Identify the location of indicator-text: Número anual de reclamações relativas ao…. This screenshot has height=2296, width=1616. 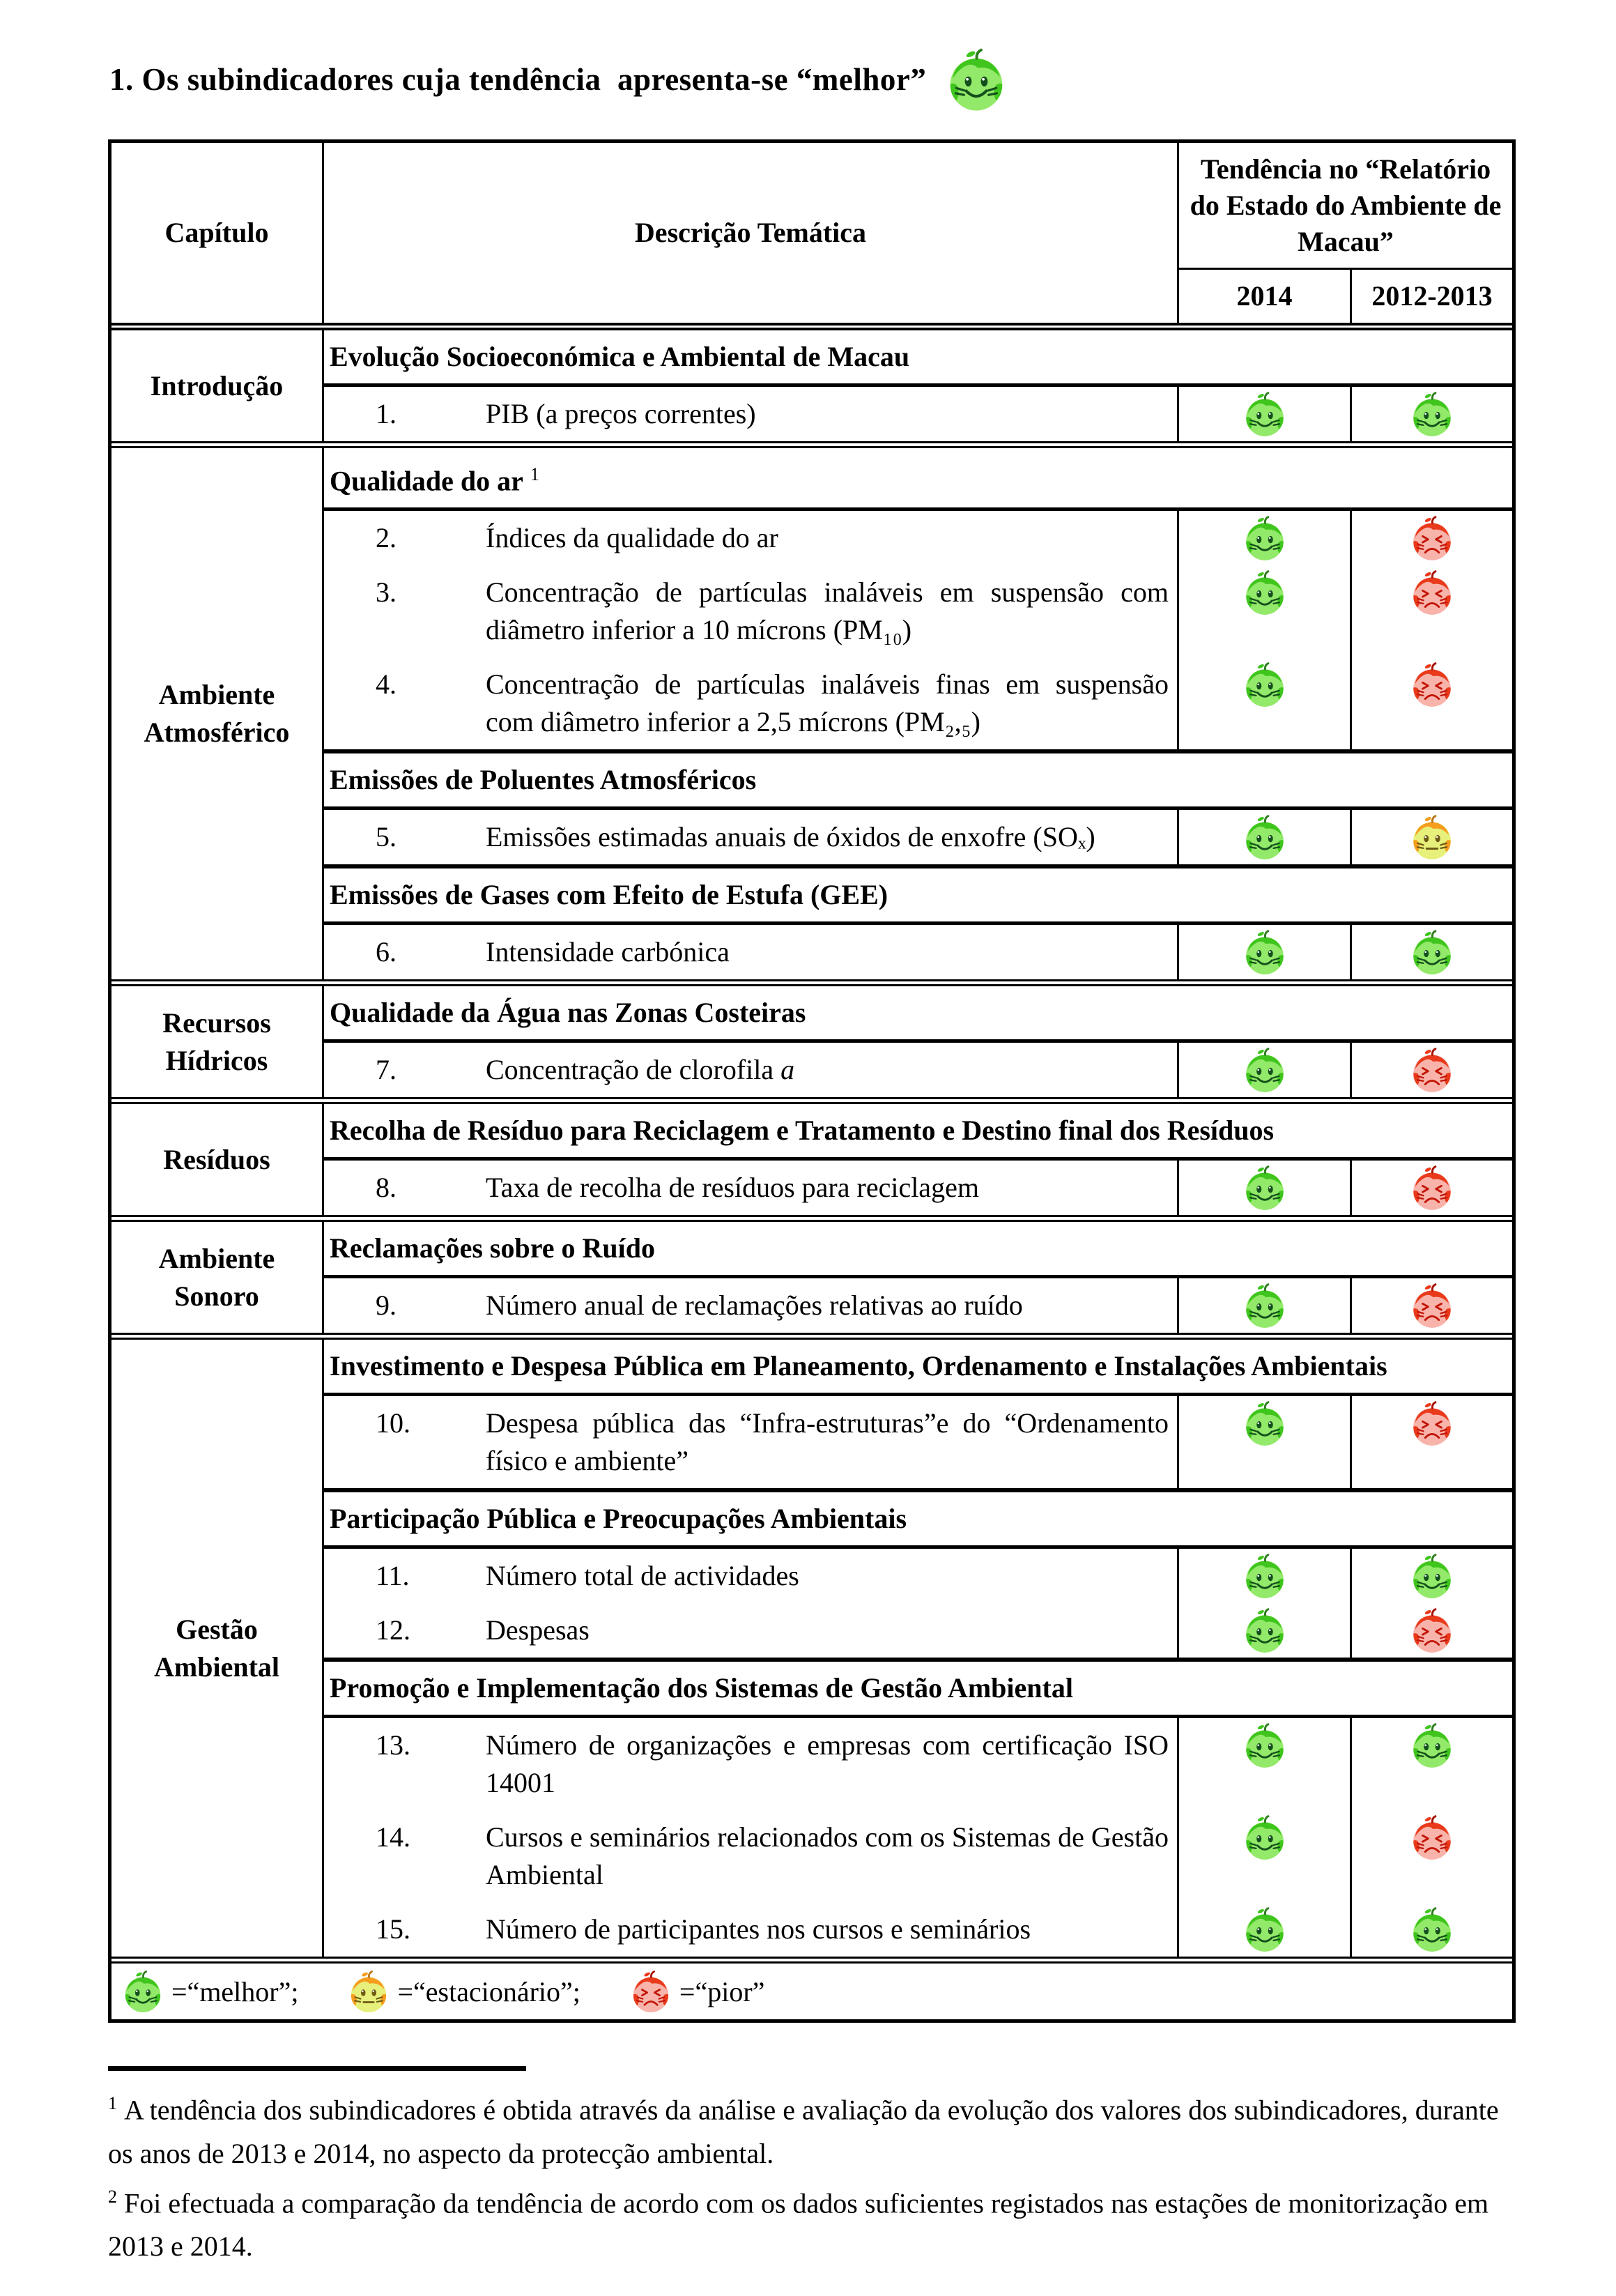
(746, 1306).